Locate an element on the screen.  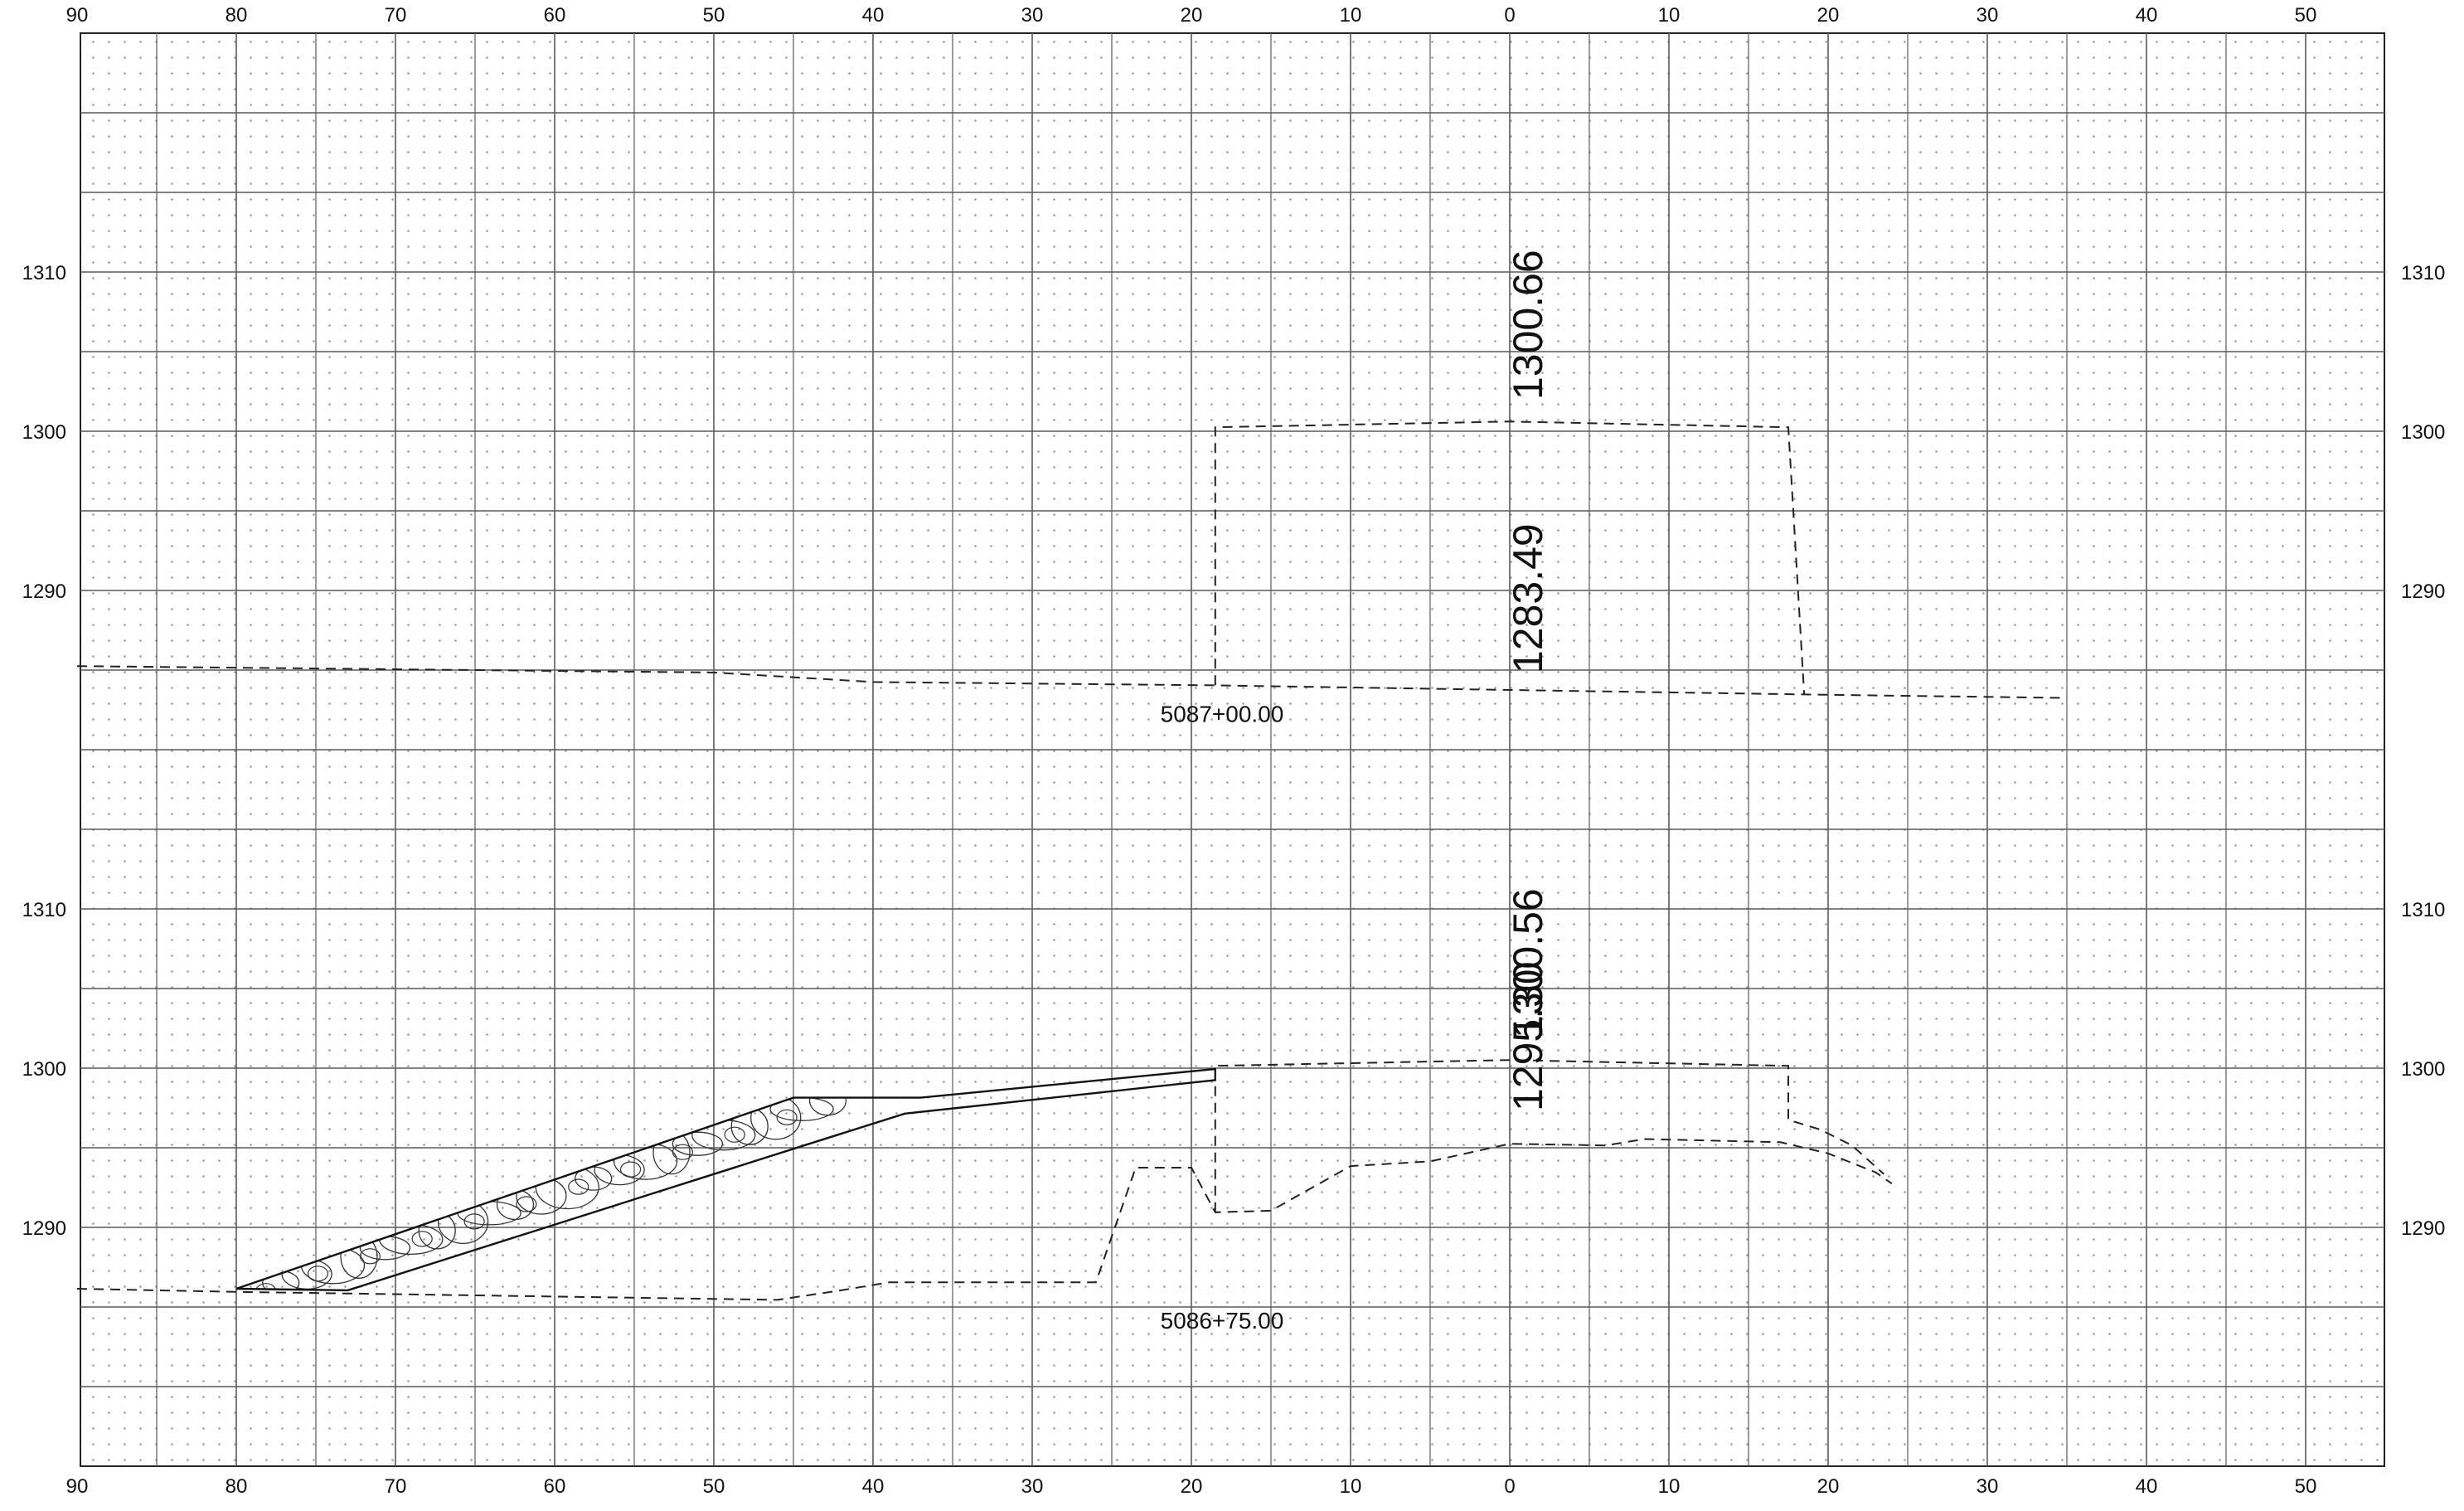
elevation-axis-left-section-2: 1310 1300 1290 is located at coordinates (44, 1069).